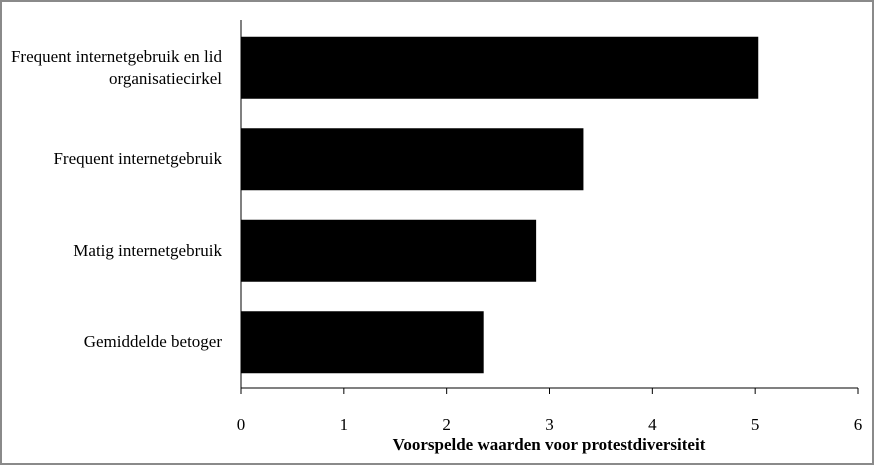  I want to click on x-tick-label: 6, so click(858, 424).